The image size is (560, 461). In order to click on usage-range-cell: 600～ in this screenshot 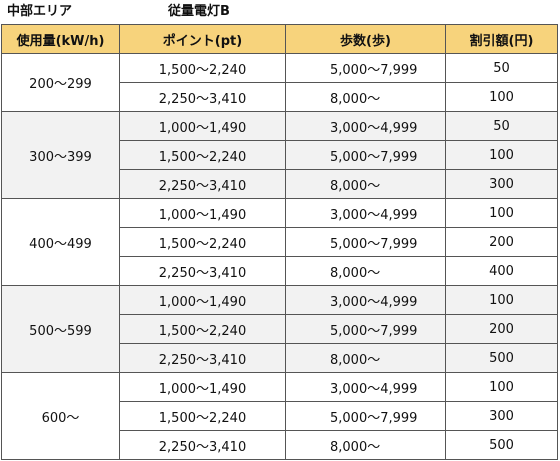, I will do `click(60, 416)`.